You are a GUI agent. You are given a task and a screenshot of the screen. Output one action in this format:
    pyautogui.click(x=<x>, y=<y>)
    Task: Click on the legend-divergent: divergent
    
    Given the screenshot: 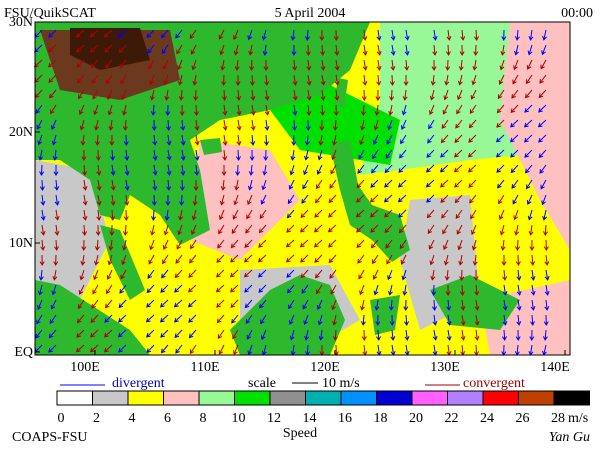 What is the action you would take?
    pyautogui.click(x=138, y=383)
    